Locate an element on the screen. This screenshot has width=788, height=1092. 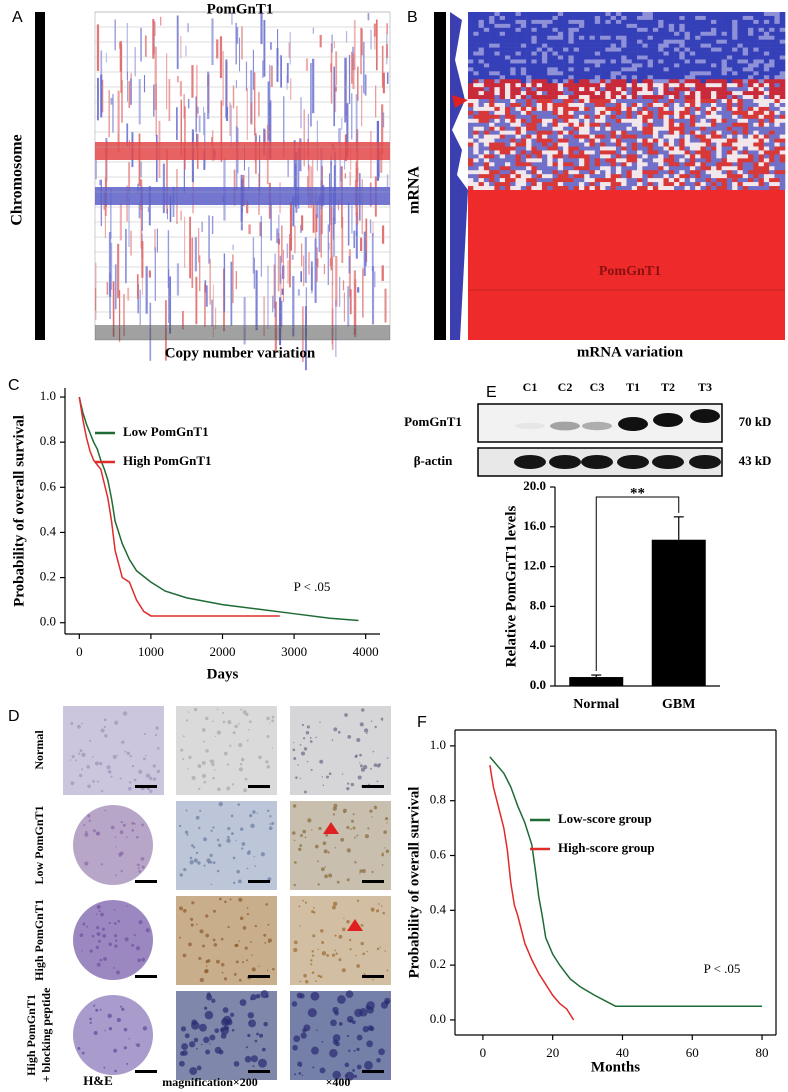
y-tick-label: 1.0 is located at coordinates (438, 744).